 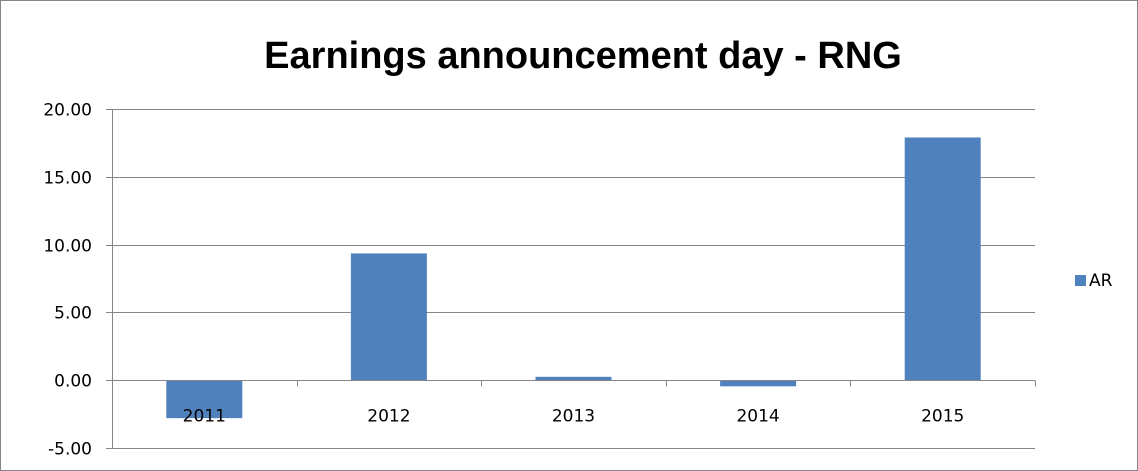 I want to click on legend-swatch, so click(x=1080, y=280).